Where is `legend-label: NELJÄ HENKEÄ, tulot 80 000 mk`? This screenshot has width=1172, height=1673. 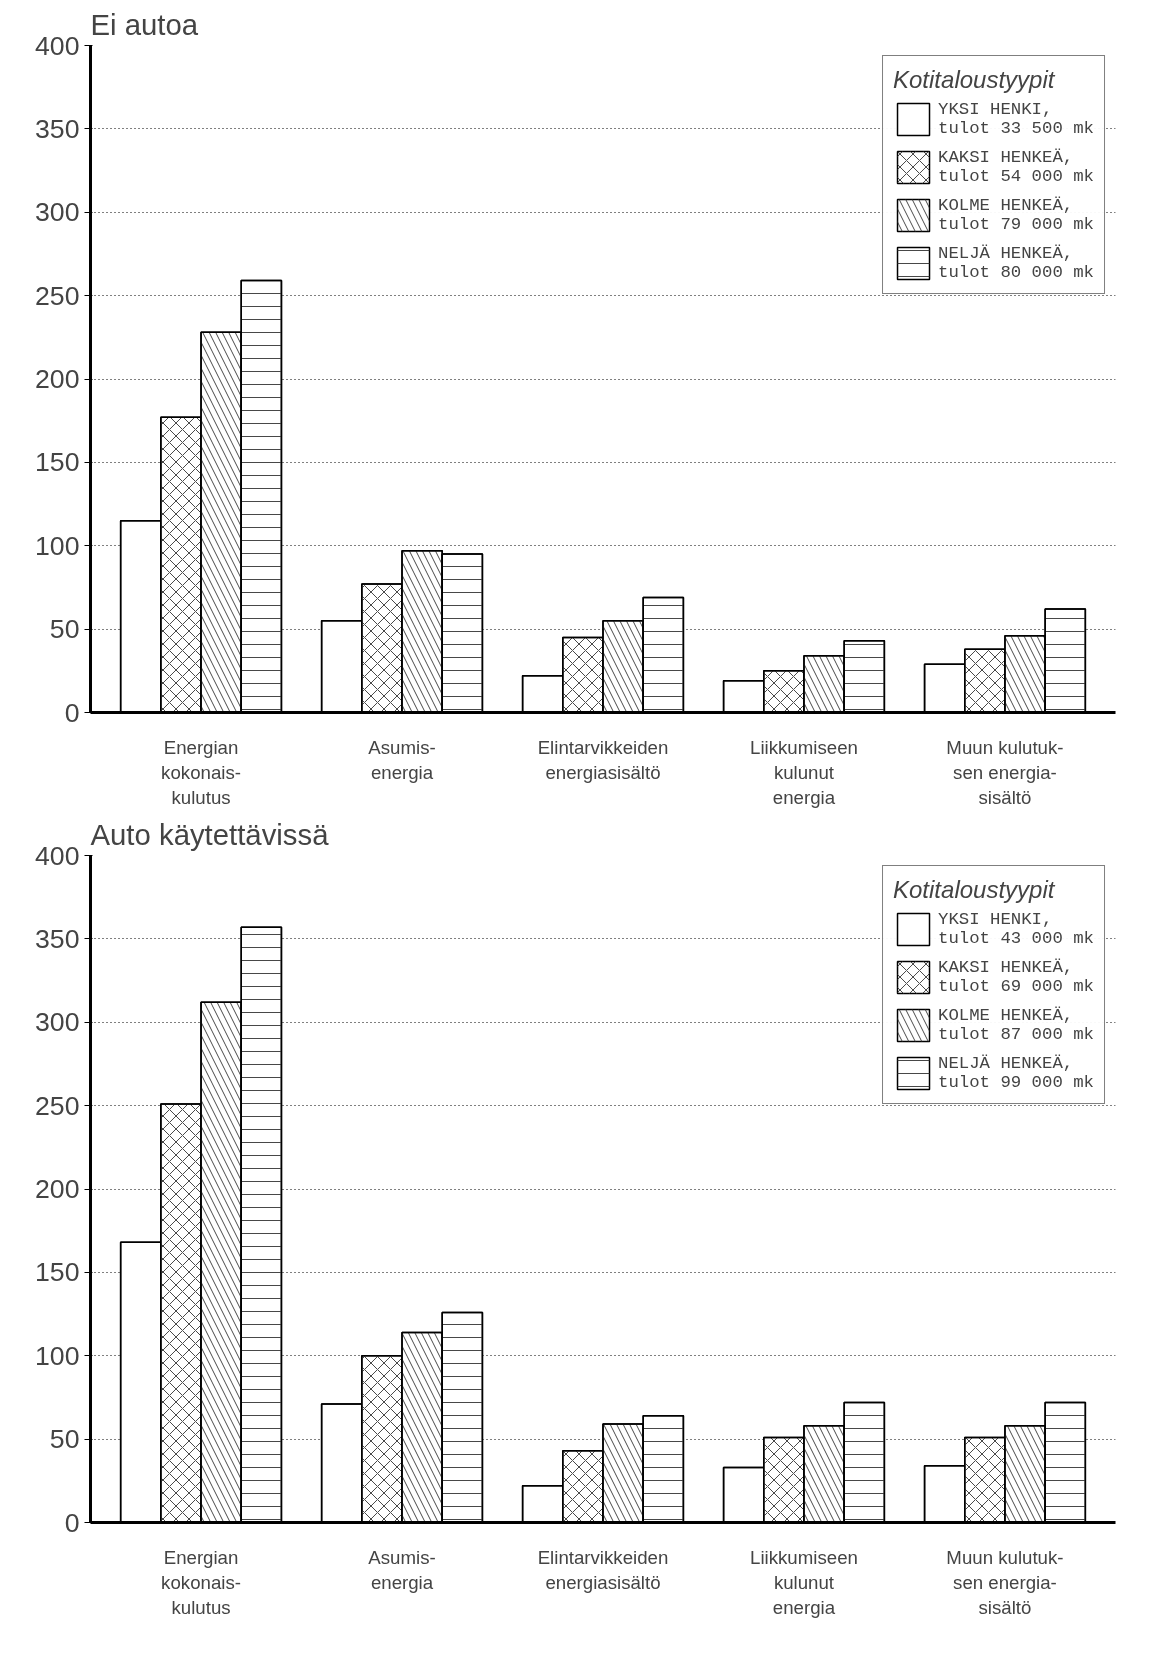
legend-label: NELJÄ HENKEÄ, tulot 80 000 mk is located at coordinates (1016, 263).